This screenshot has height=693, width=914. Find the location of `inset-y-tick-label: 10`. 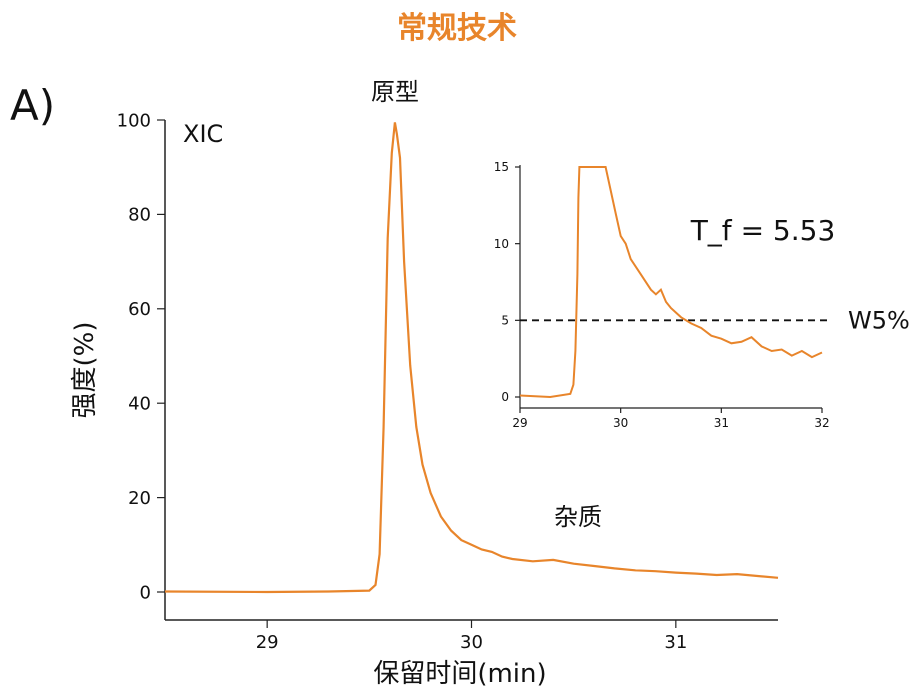

inset-y-tick-label: 10 is located at coordinates (501, 244).